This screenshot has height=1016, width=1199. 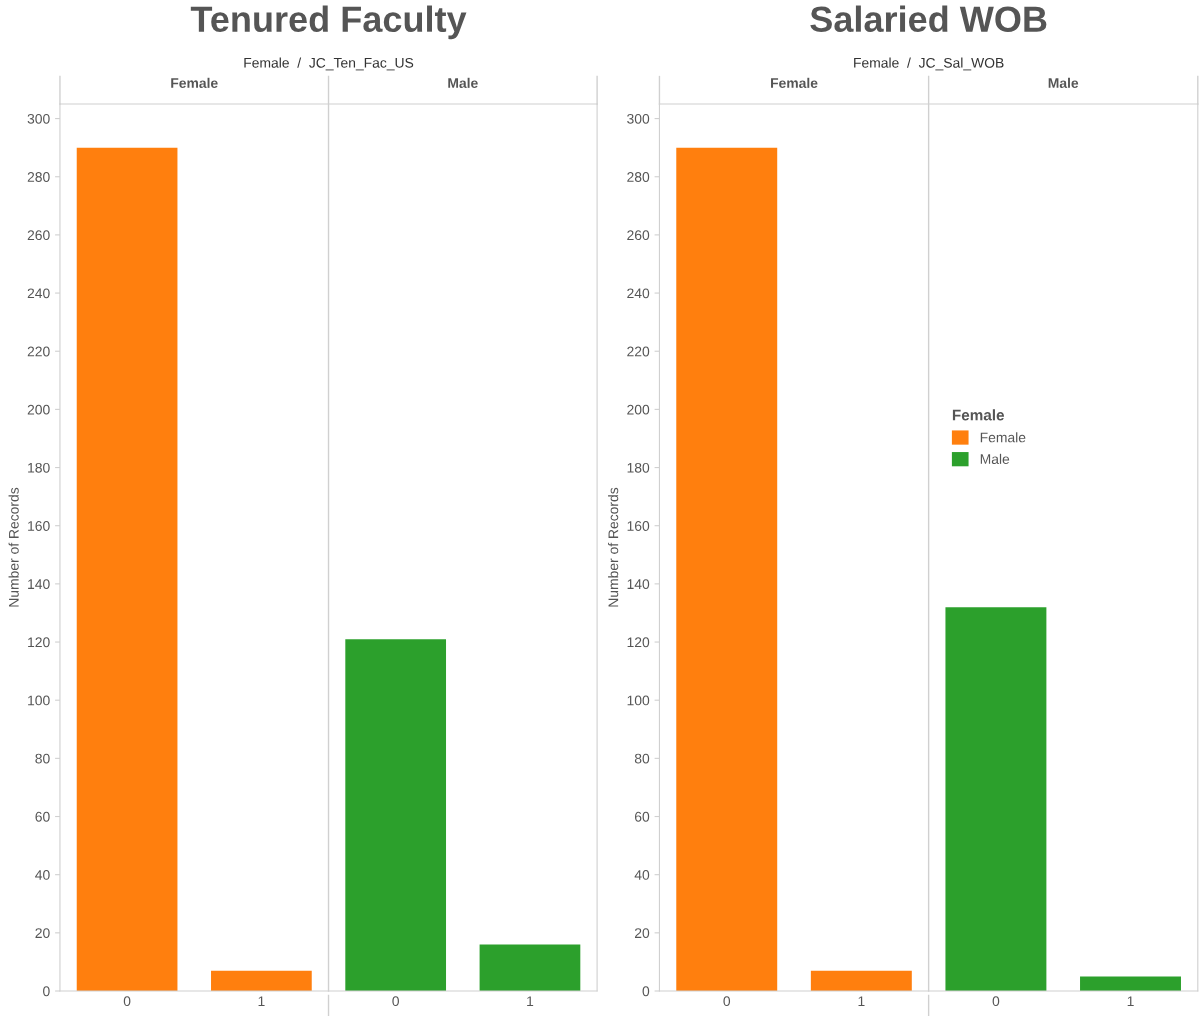 I want to click on legend-title: Female, so click(x=978, y=415).